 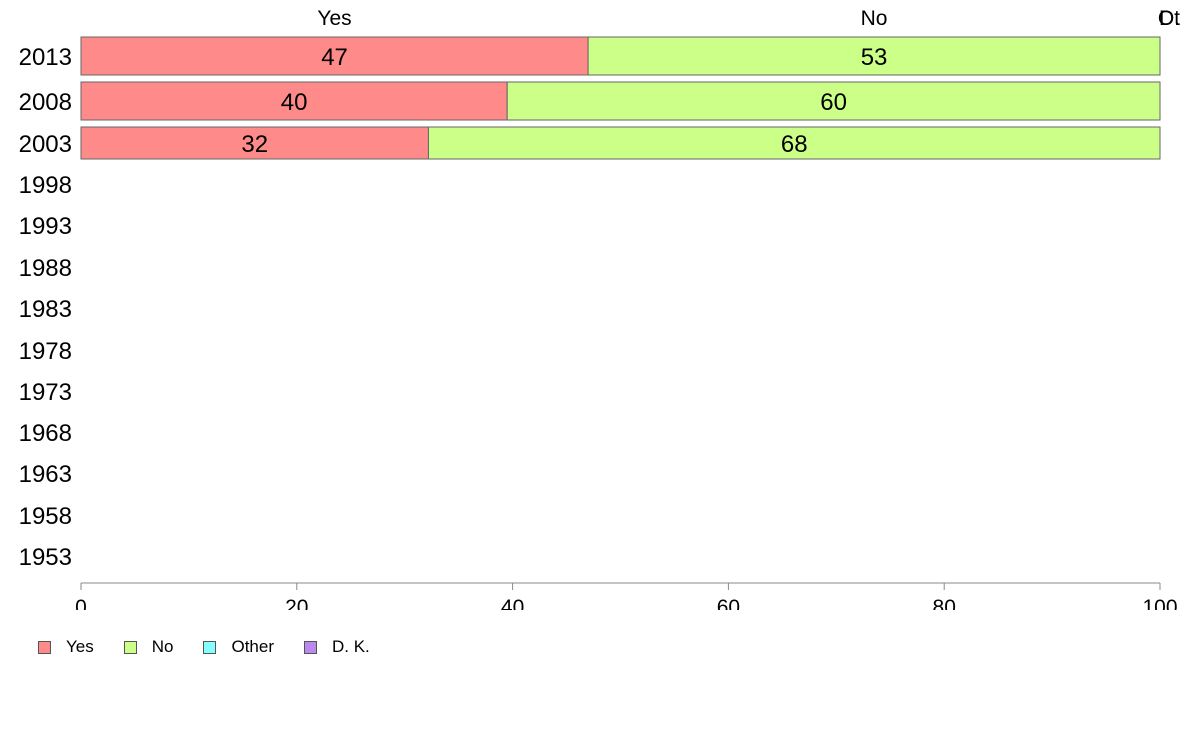 What do you see at coordinates (45, 309) in the screenshot?
I see `category-label-1983: 1983` at bounding box center [45, 309].